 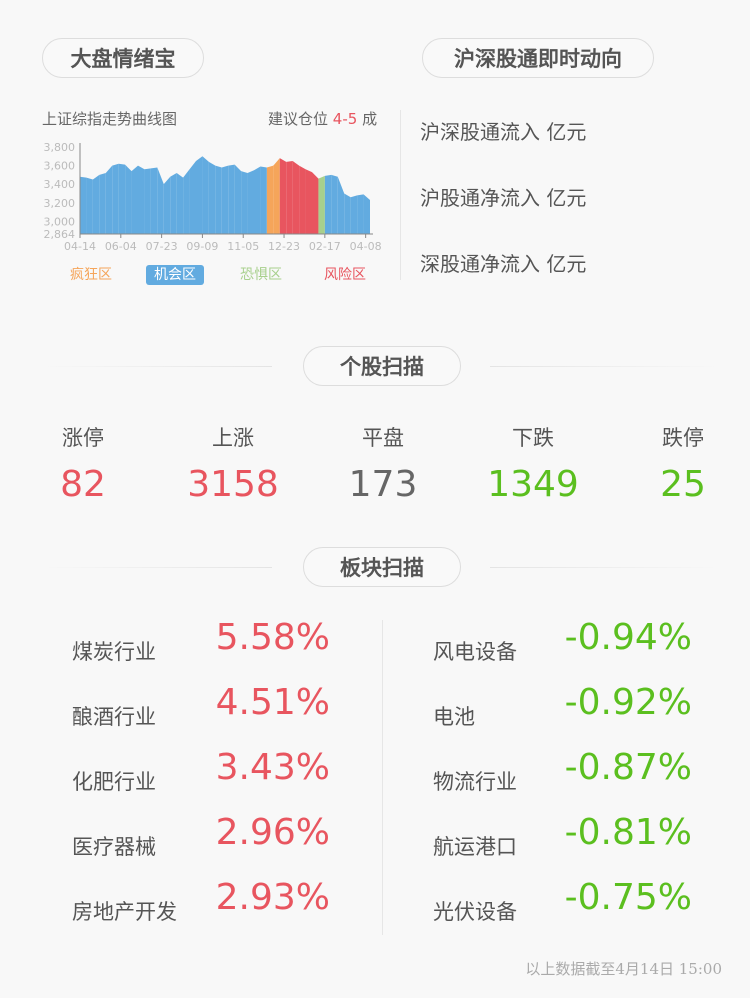 I want to click on stat-label: 涨停, so click(x=83, y=438).